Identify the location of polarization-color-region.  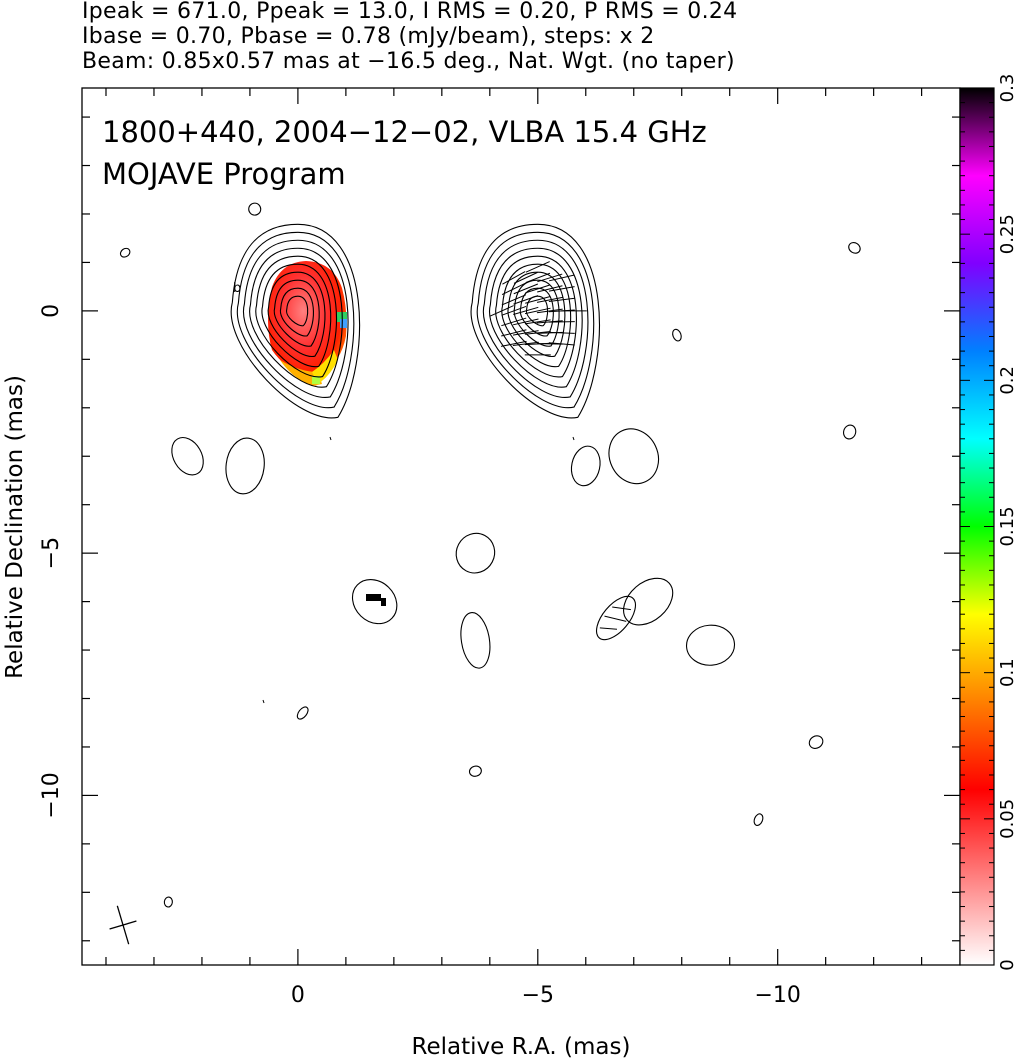
(307, 323).